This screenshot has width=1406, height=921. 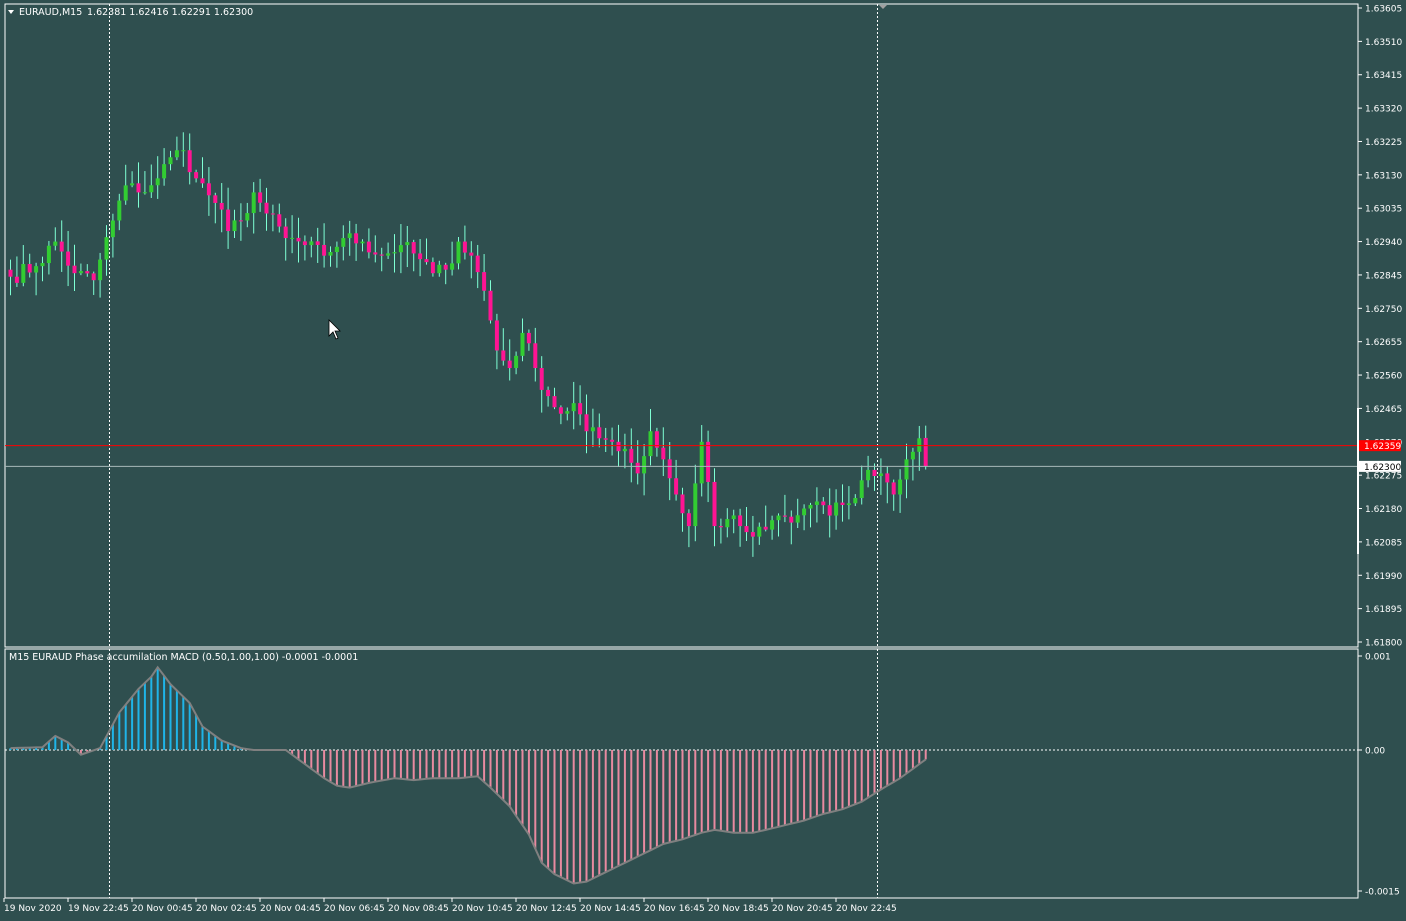 I want to click on mouse-pointer-icon, so click(x=334, y=329).